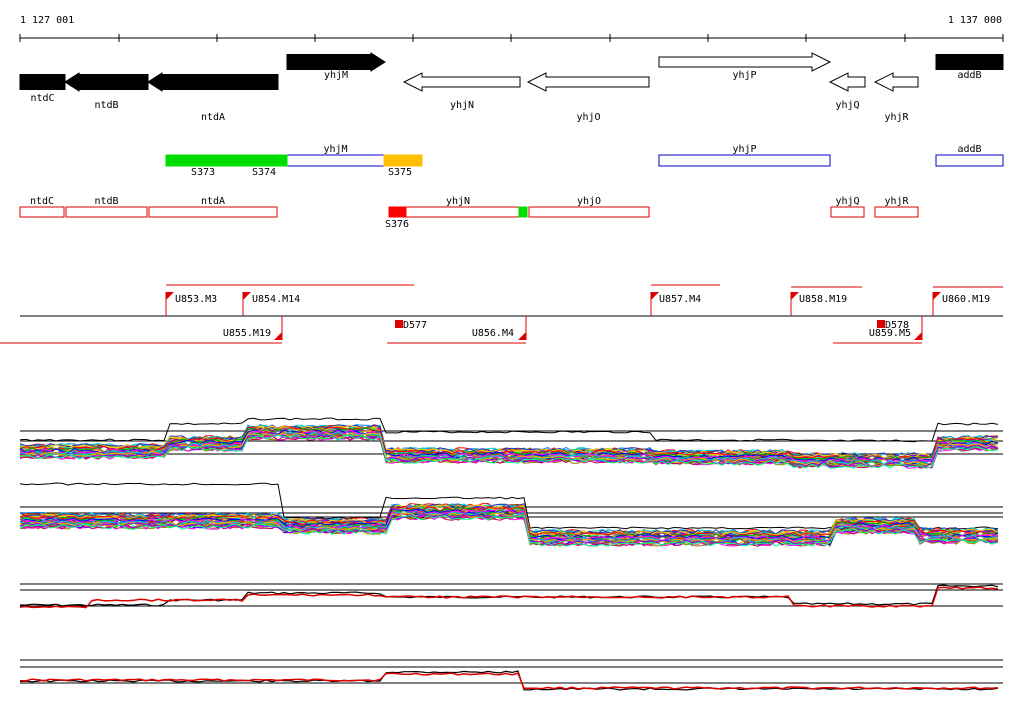  I want to click on panel4-trace-red, so click(509, 681).